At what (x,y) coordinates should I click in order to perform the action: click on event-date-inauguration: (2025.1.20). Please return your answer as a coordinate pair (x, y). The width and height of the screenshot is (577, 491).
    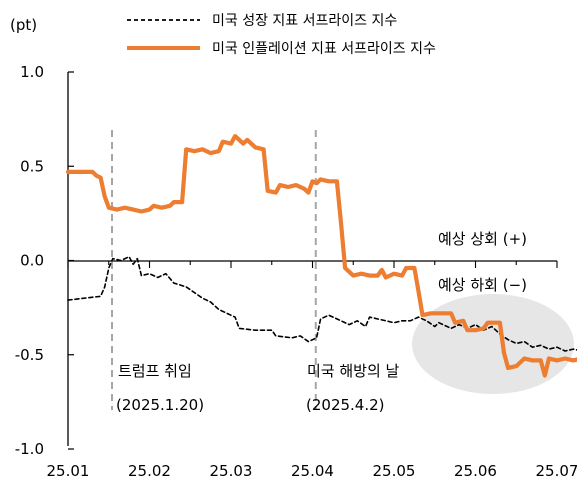
    Looking at the image, I should click on (160, 405).